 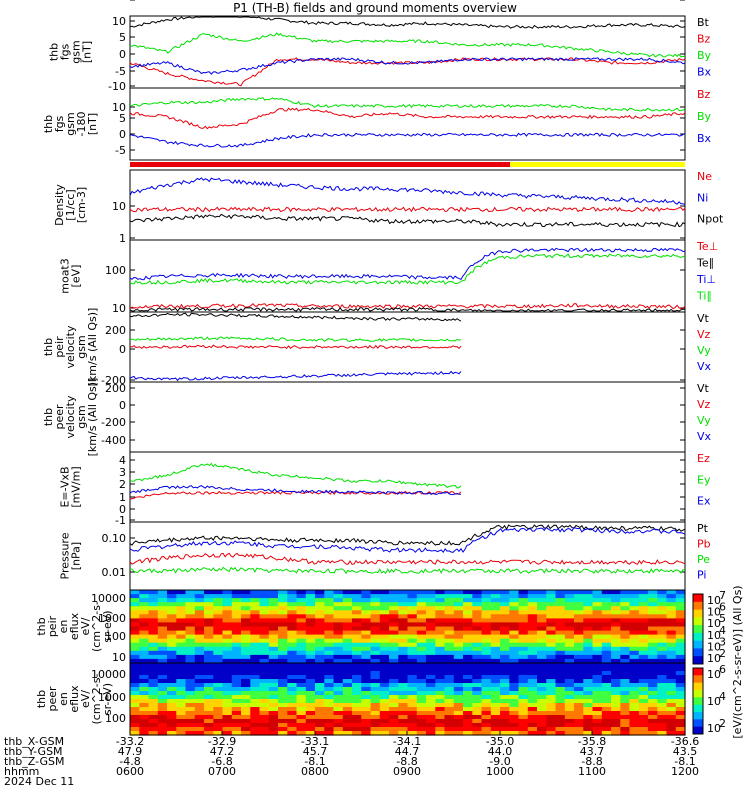 What do you see at coordinates (704, 501) in the screenshot?
I see `legend-ex: Ex` at bounding box center [704, 501].